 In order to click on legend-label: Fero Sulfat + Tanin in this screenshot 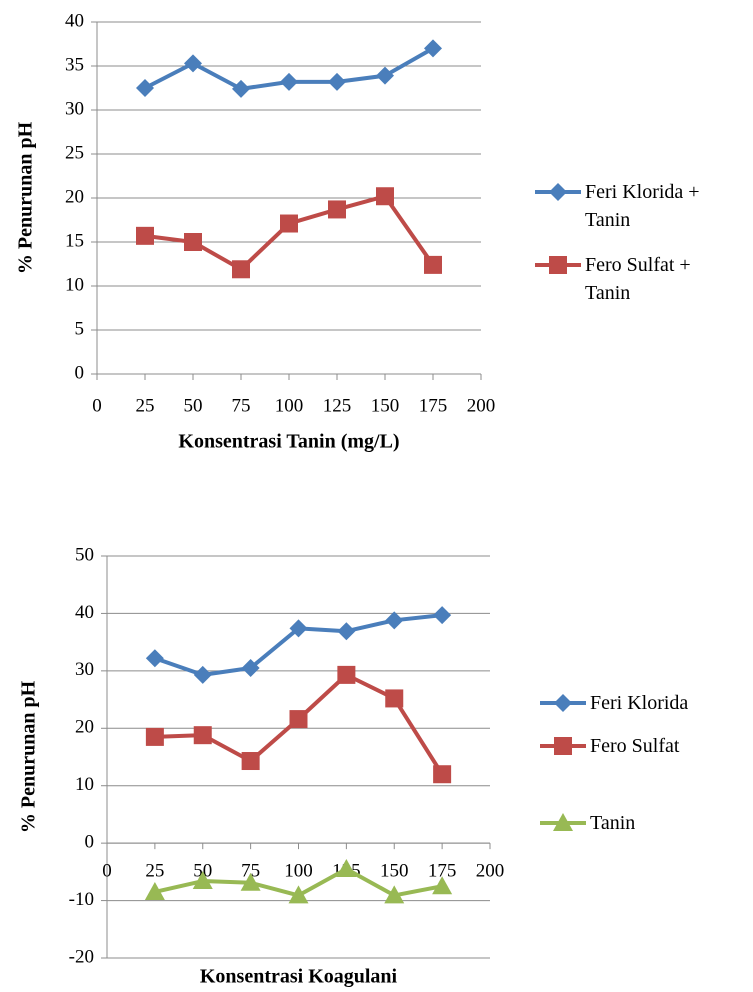, I will do `click(638, 279)`.